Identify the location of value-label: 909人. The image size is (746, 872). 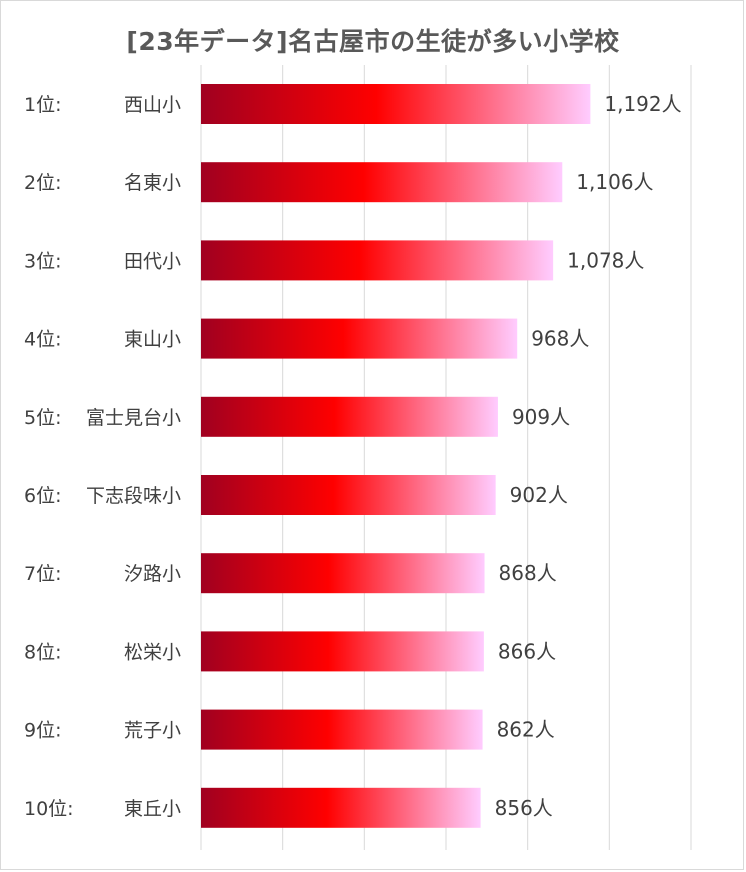
(541, 417).